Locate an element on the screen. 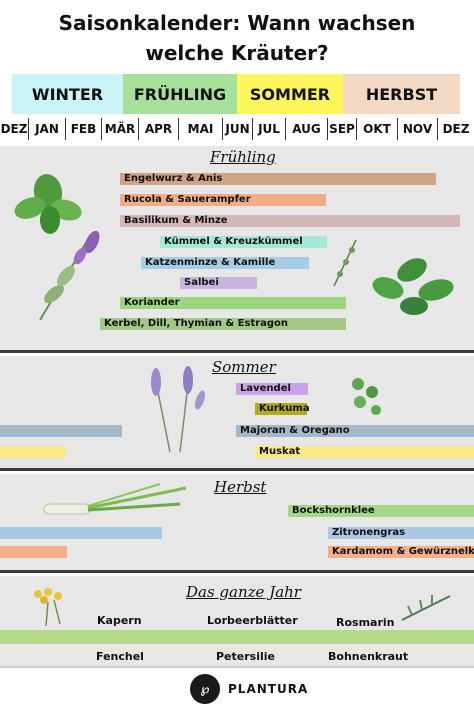  herb-bar-zitronengras-winter is located at coordinates (81, 533).